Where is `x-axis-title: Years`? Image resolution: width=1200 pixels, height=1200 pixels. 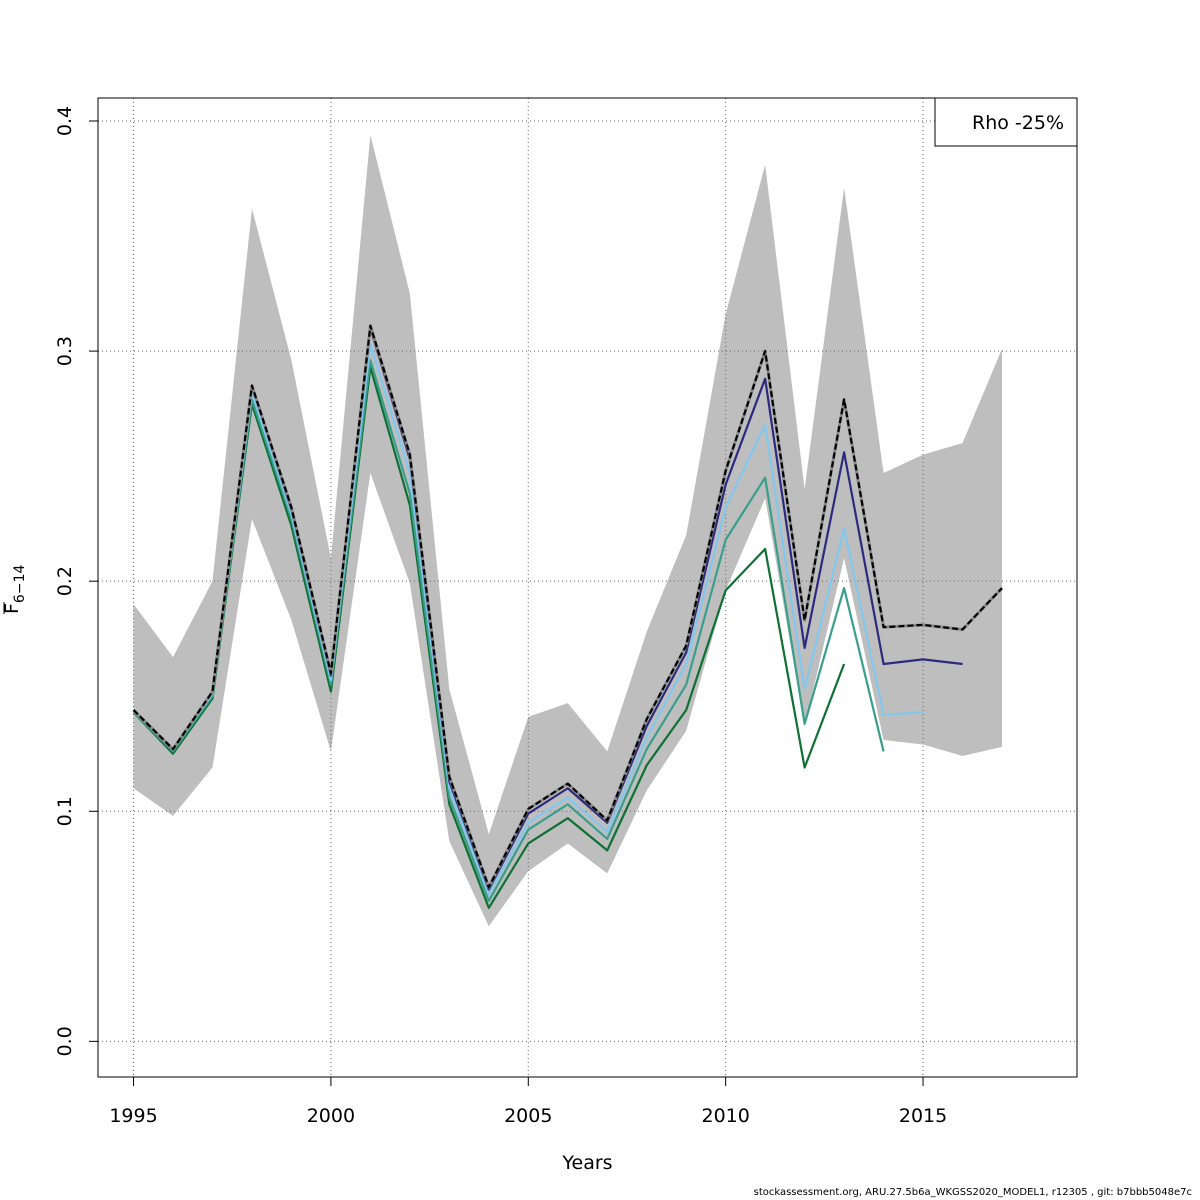
x-axis-title: Years is located at coordinates (586, 1163).